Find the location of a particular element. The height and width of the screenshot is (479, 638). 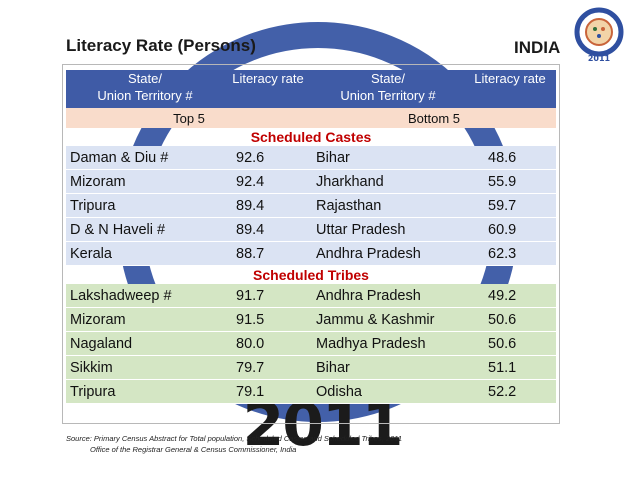

bottom-rate: 62.3 is located at coordinates (510, 253).